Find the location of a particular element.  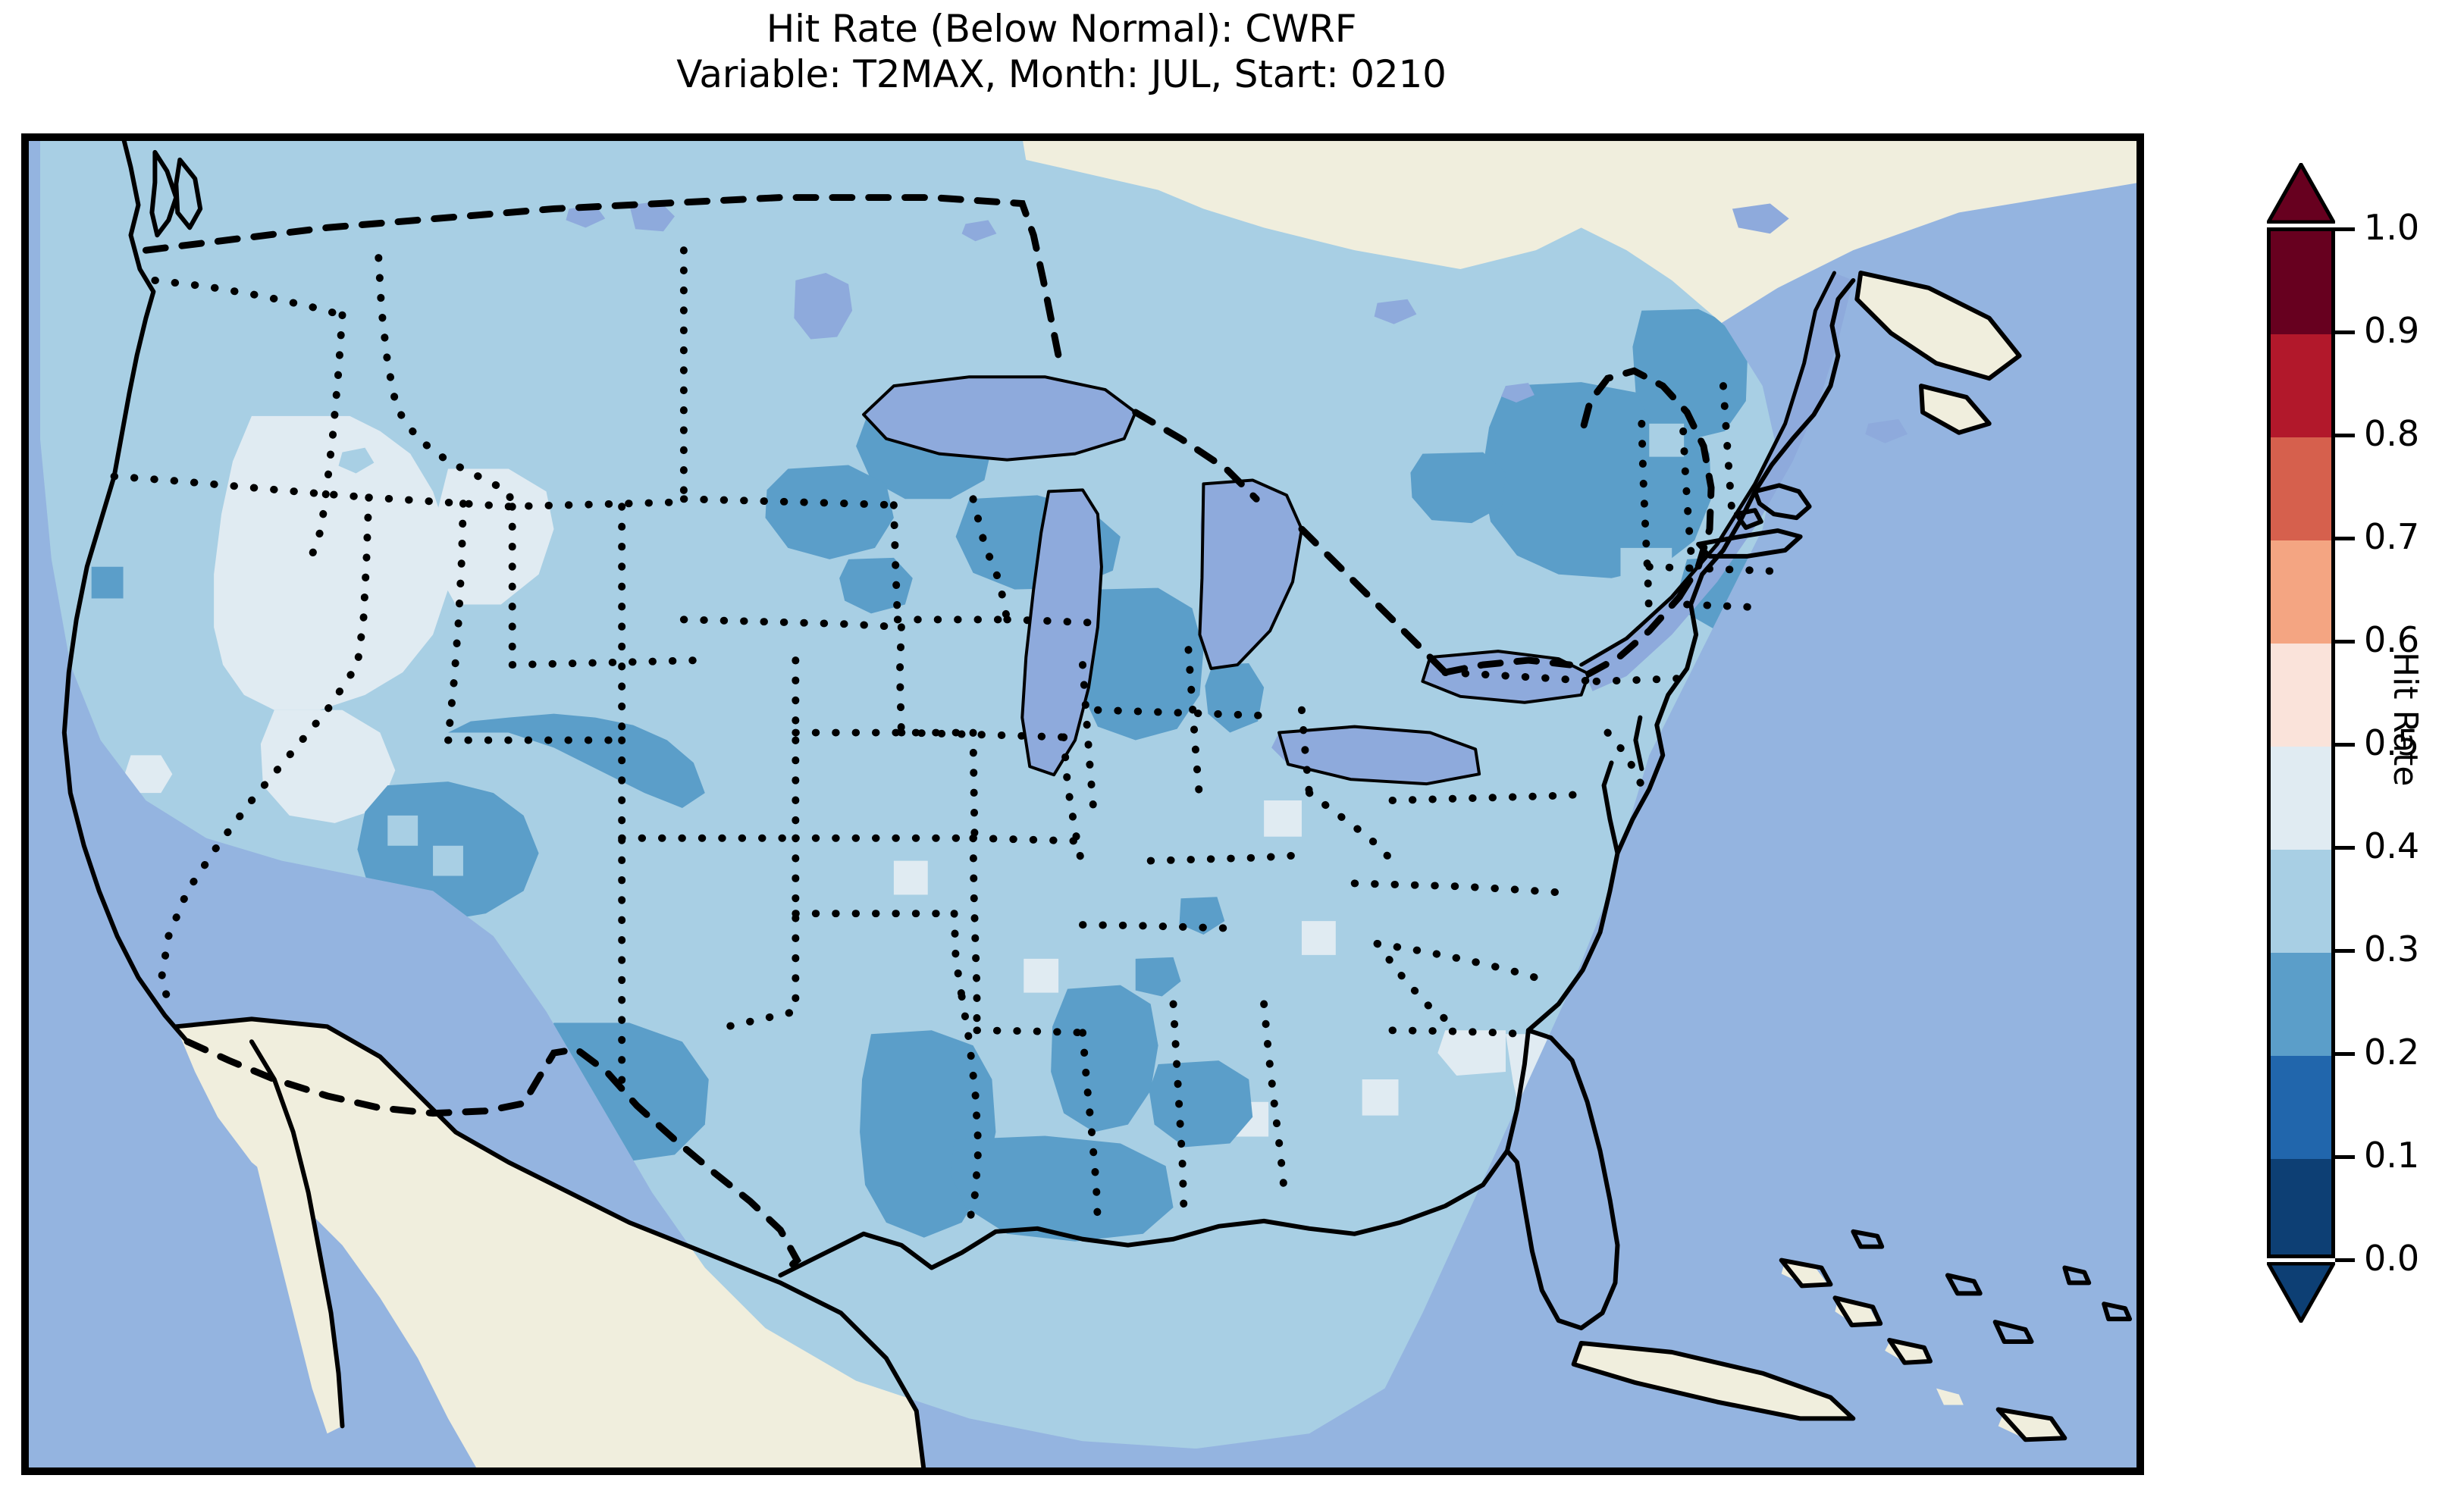

colorbar-tick-0.2 is located at coordinates (2345, 1054).